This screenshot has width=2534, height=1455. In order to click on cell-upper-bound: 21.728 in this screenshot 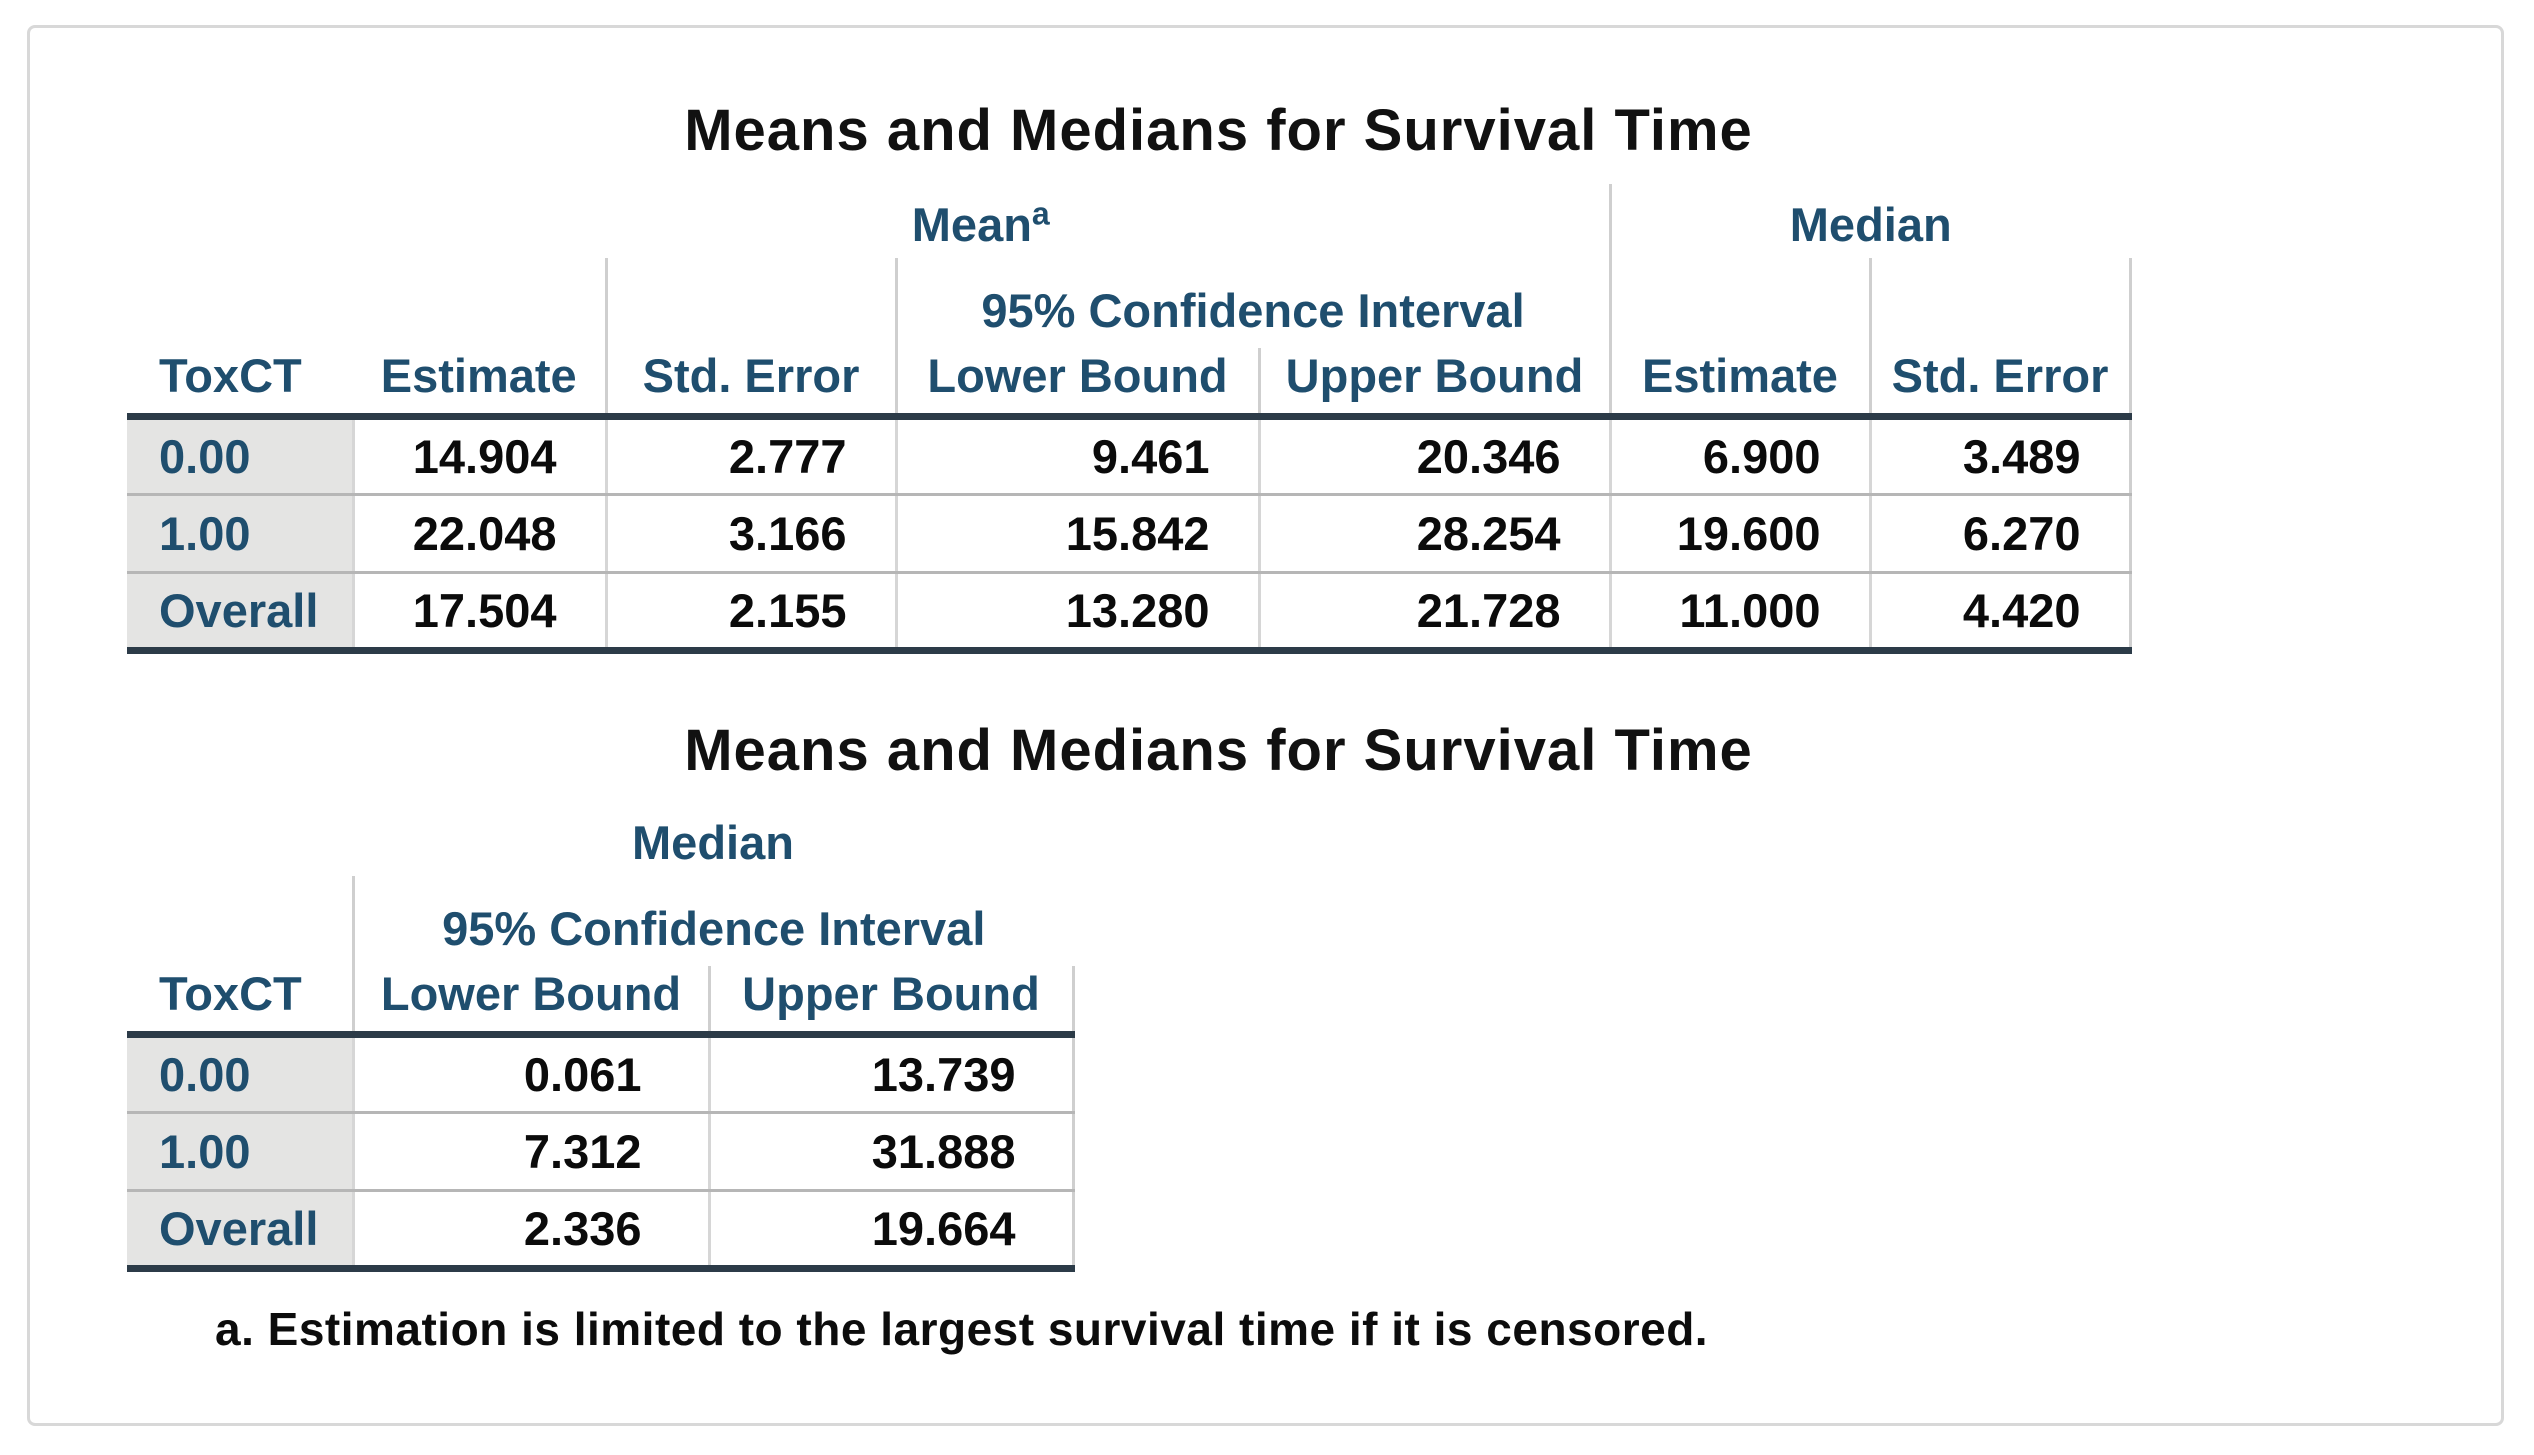, I will do `click(1433, 613)`.